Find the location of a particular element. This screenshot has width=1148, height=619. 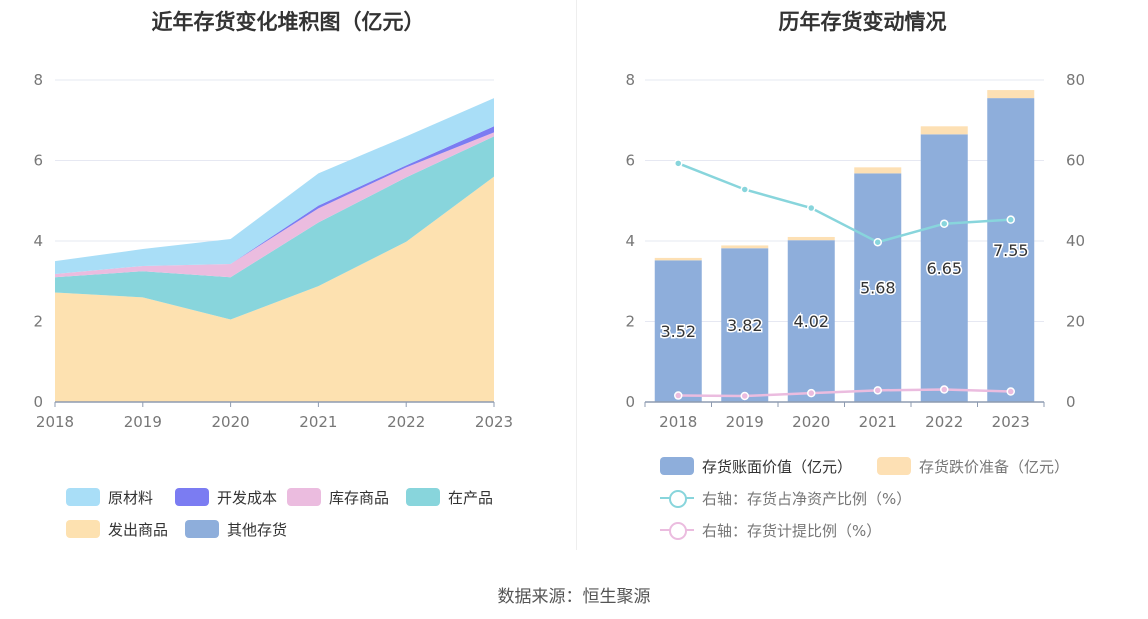

right-chart-title: 历年存货变动情况 is located at coordinates (862, 22).